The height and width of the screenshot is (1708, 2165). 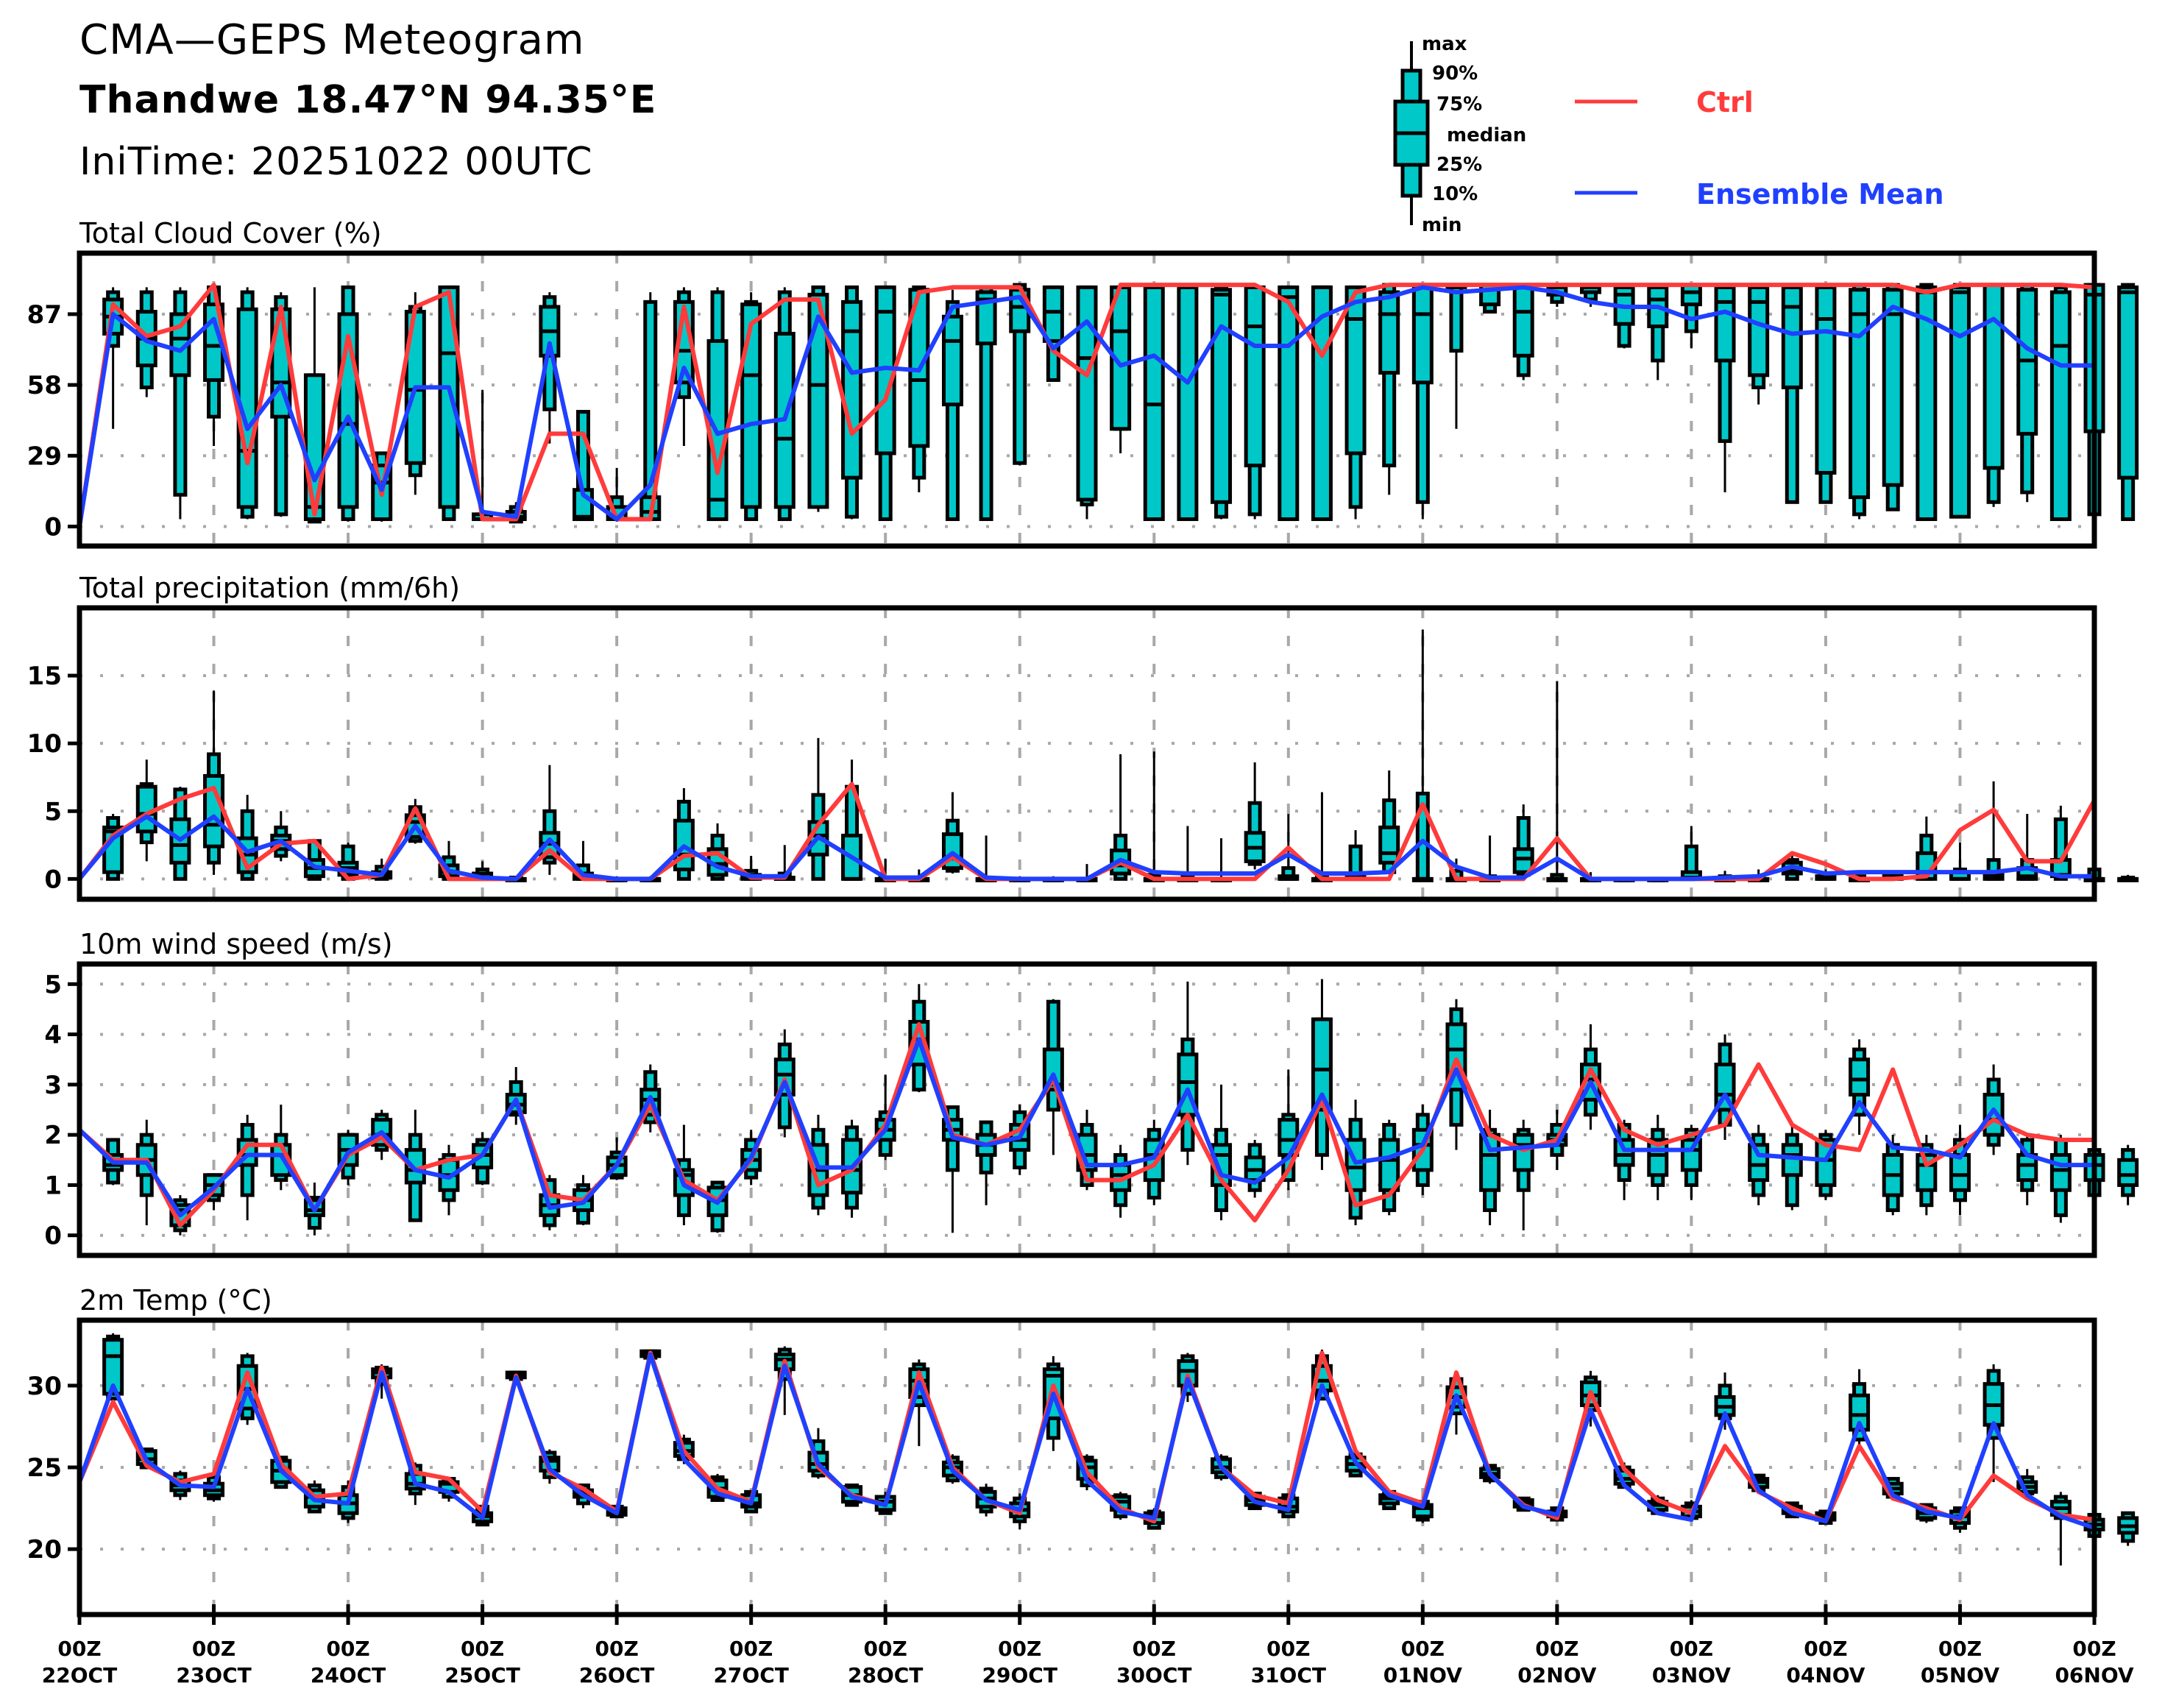 I want to click on legend-ctrl-label: Ctrl, so click(x=1725, y=102).